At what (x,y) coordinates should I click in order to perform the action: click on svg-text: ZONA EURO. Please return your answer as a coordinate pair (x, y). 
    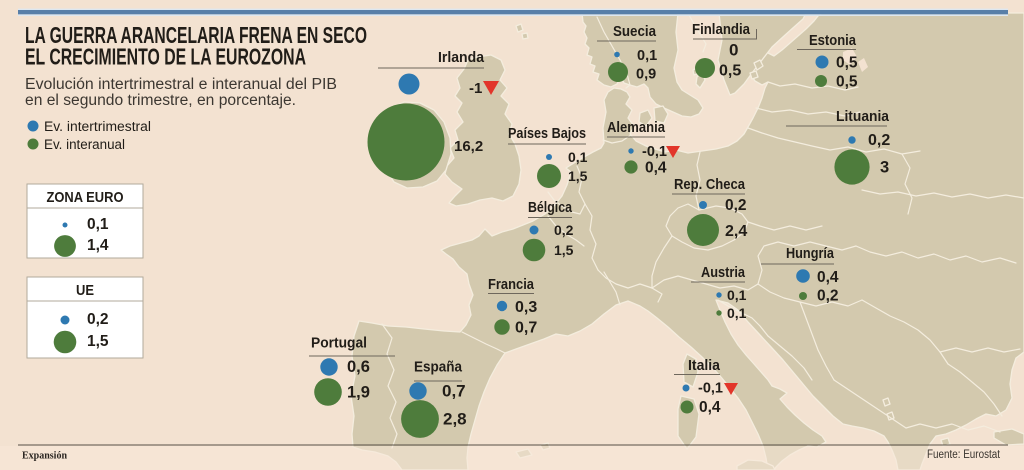
    Looking at the image, I should click on (85, 197).